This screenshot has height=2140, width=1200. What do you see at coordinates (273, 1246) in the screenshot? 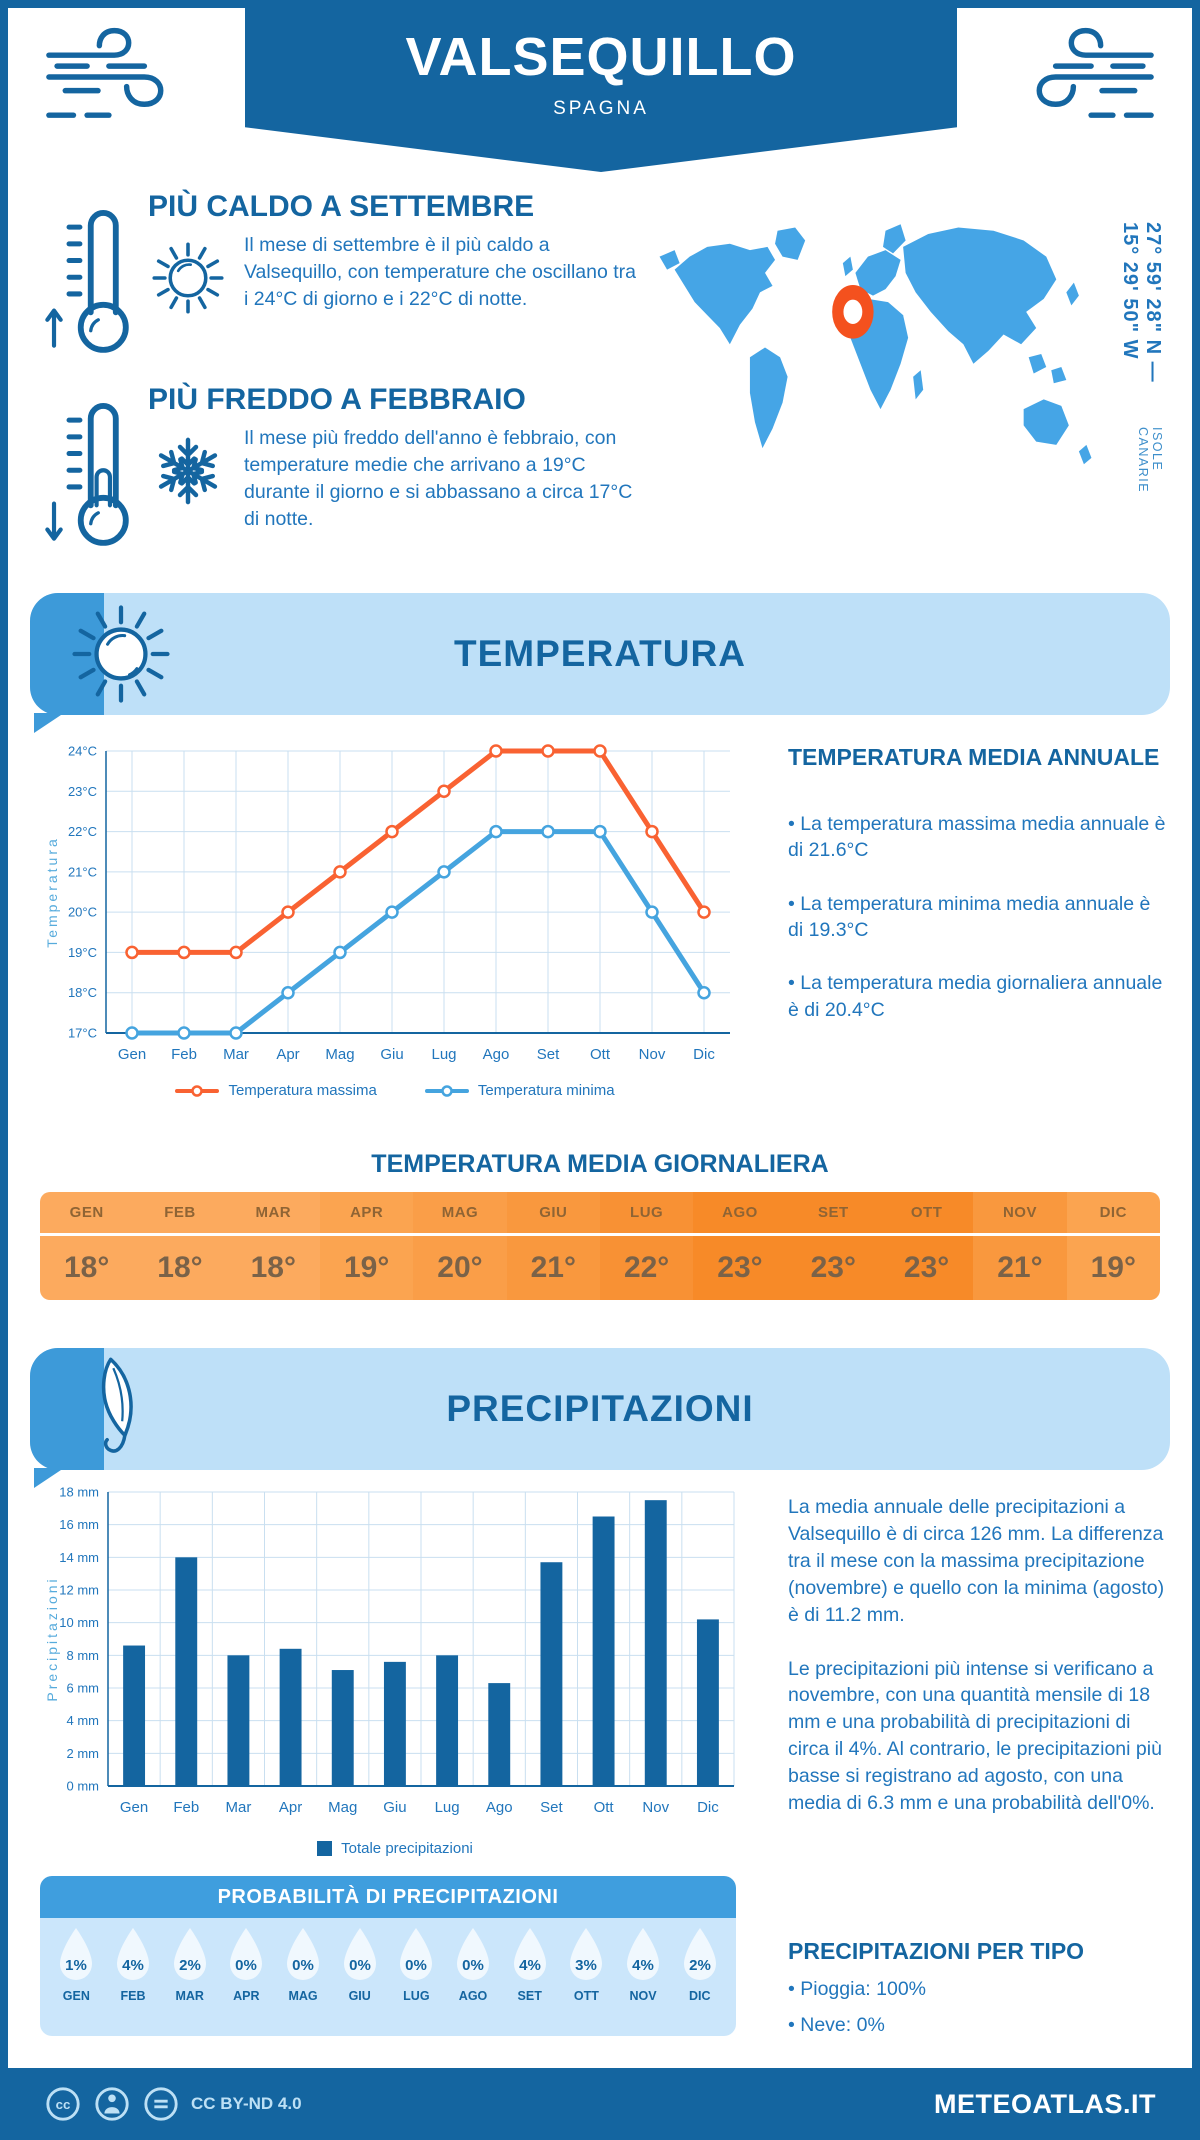
I see `daily-table-cell: MAR 18°` at bounding box center [273, 1246].